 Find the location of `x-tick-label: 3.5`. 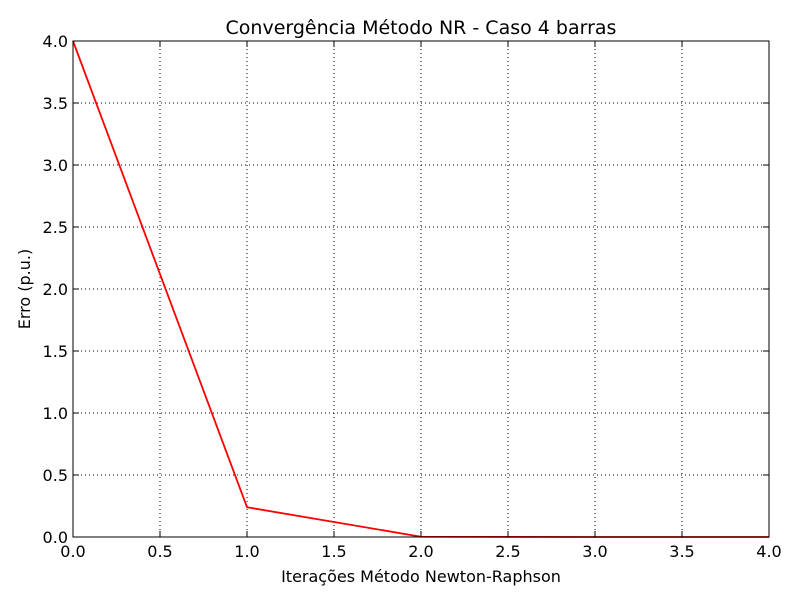

x-tick-label: 3.5 is located at coordinates (681, 551).